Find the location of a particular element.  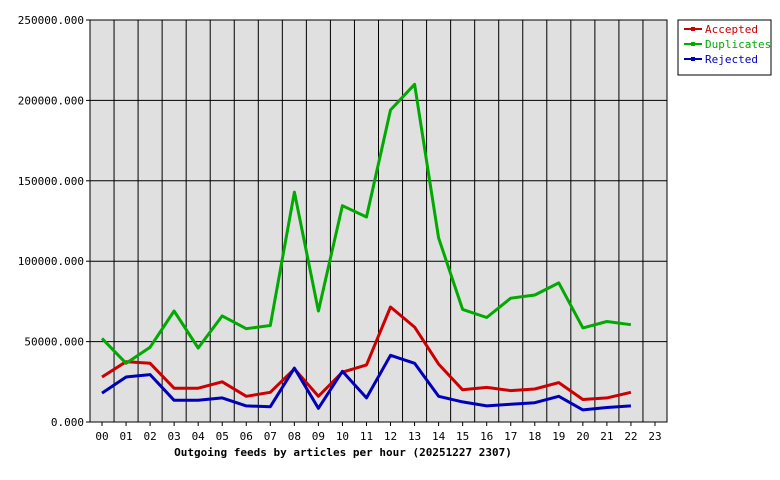

x-tick-label: 20 is located at coordinates (582, 436).